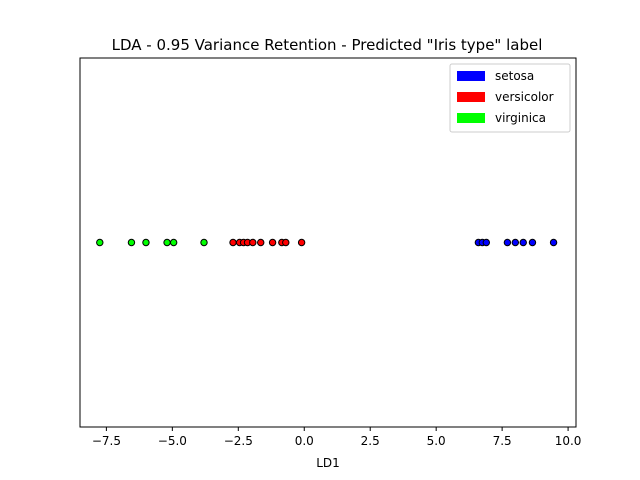  I want to click on x-tick-label: −5.0, so click(172, 441).